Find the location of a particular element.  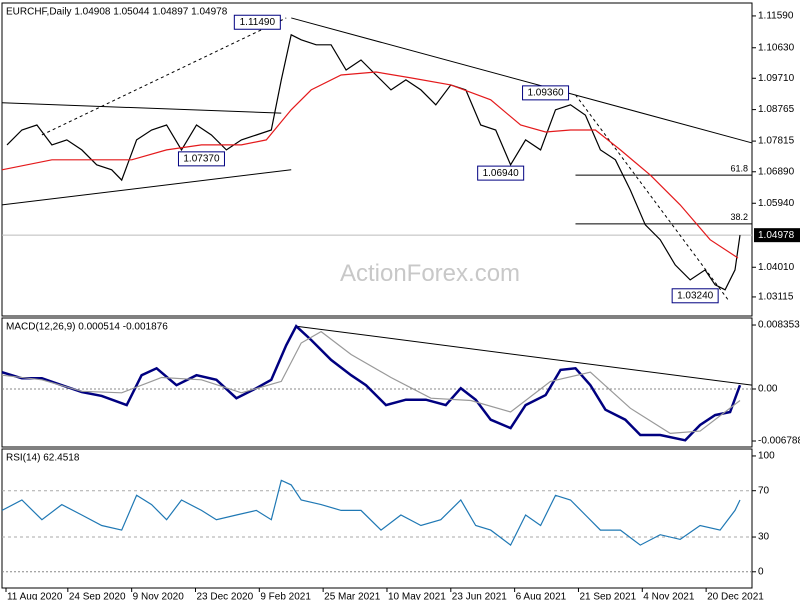

y-tick-label: 1.05940 is located at coordinates (776, 203).